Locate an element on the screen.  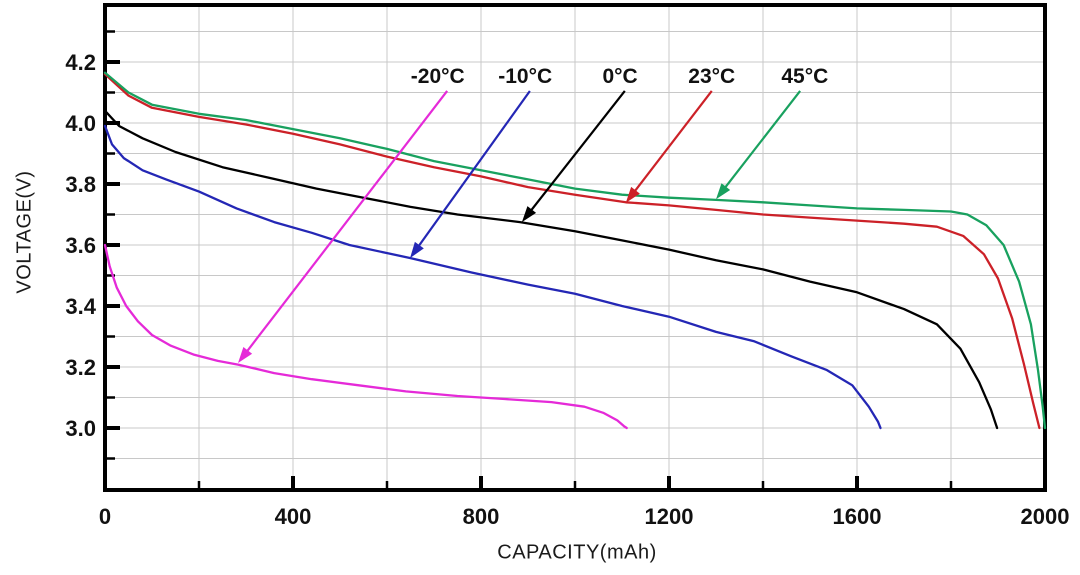
x-tick-label: 0 is located at coordinates (105, 516).